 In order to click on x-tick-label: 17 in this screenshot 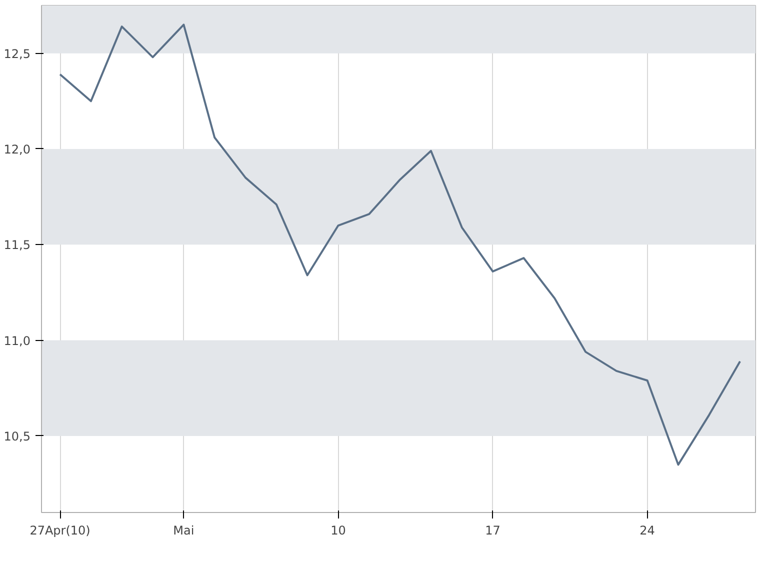, I will do `click(492, 531)`.